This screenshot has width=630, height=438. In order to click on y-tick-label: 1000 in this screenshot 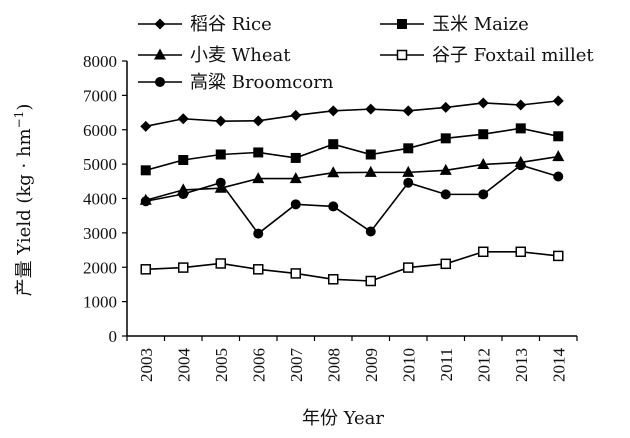, I will do `click(100, 302)`.